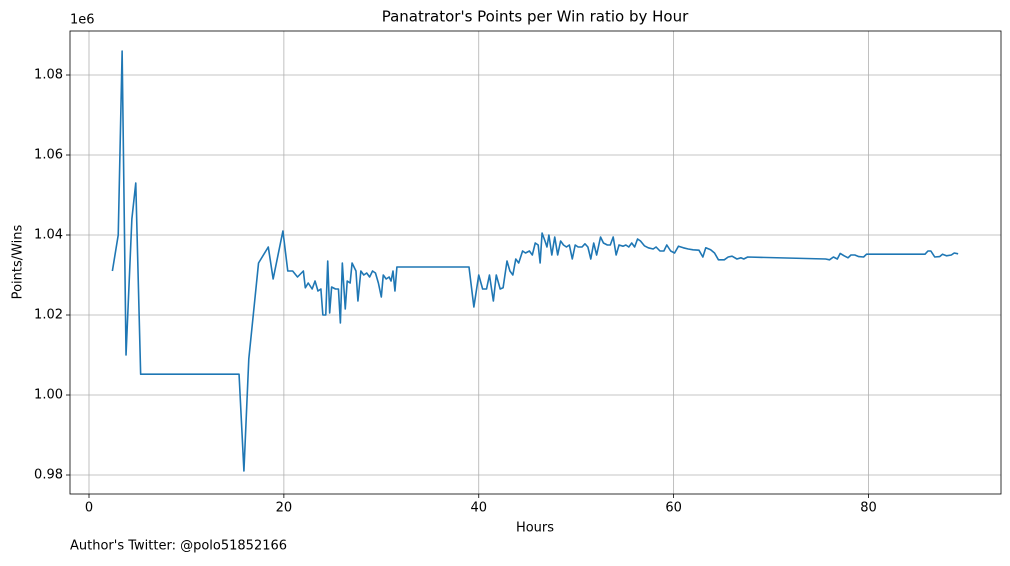  Describe the element at coordinates (48, 475) in the screenshot. I see `y-tick-label: 0.98` at that location.